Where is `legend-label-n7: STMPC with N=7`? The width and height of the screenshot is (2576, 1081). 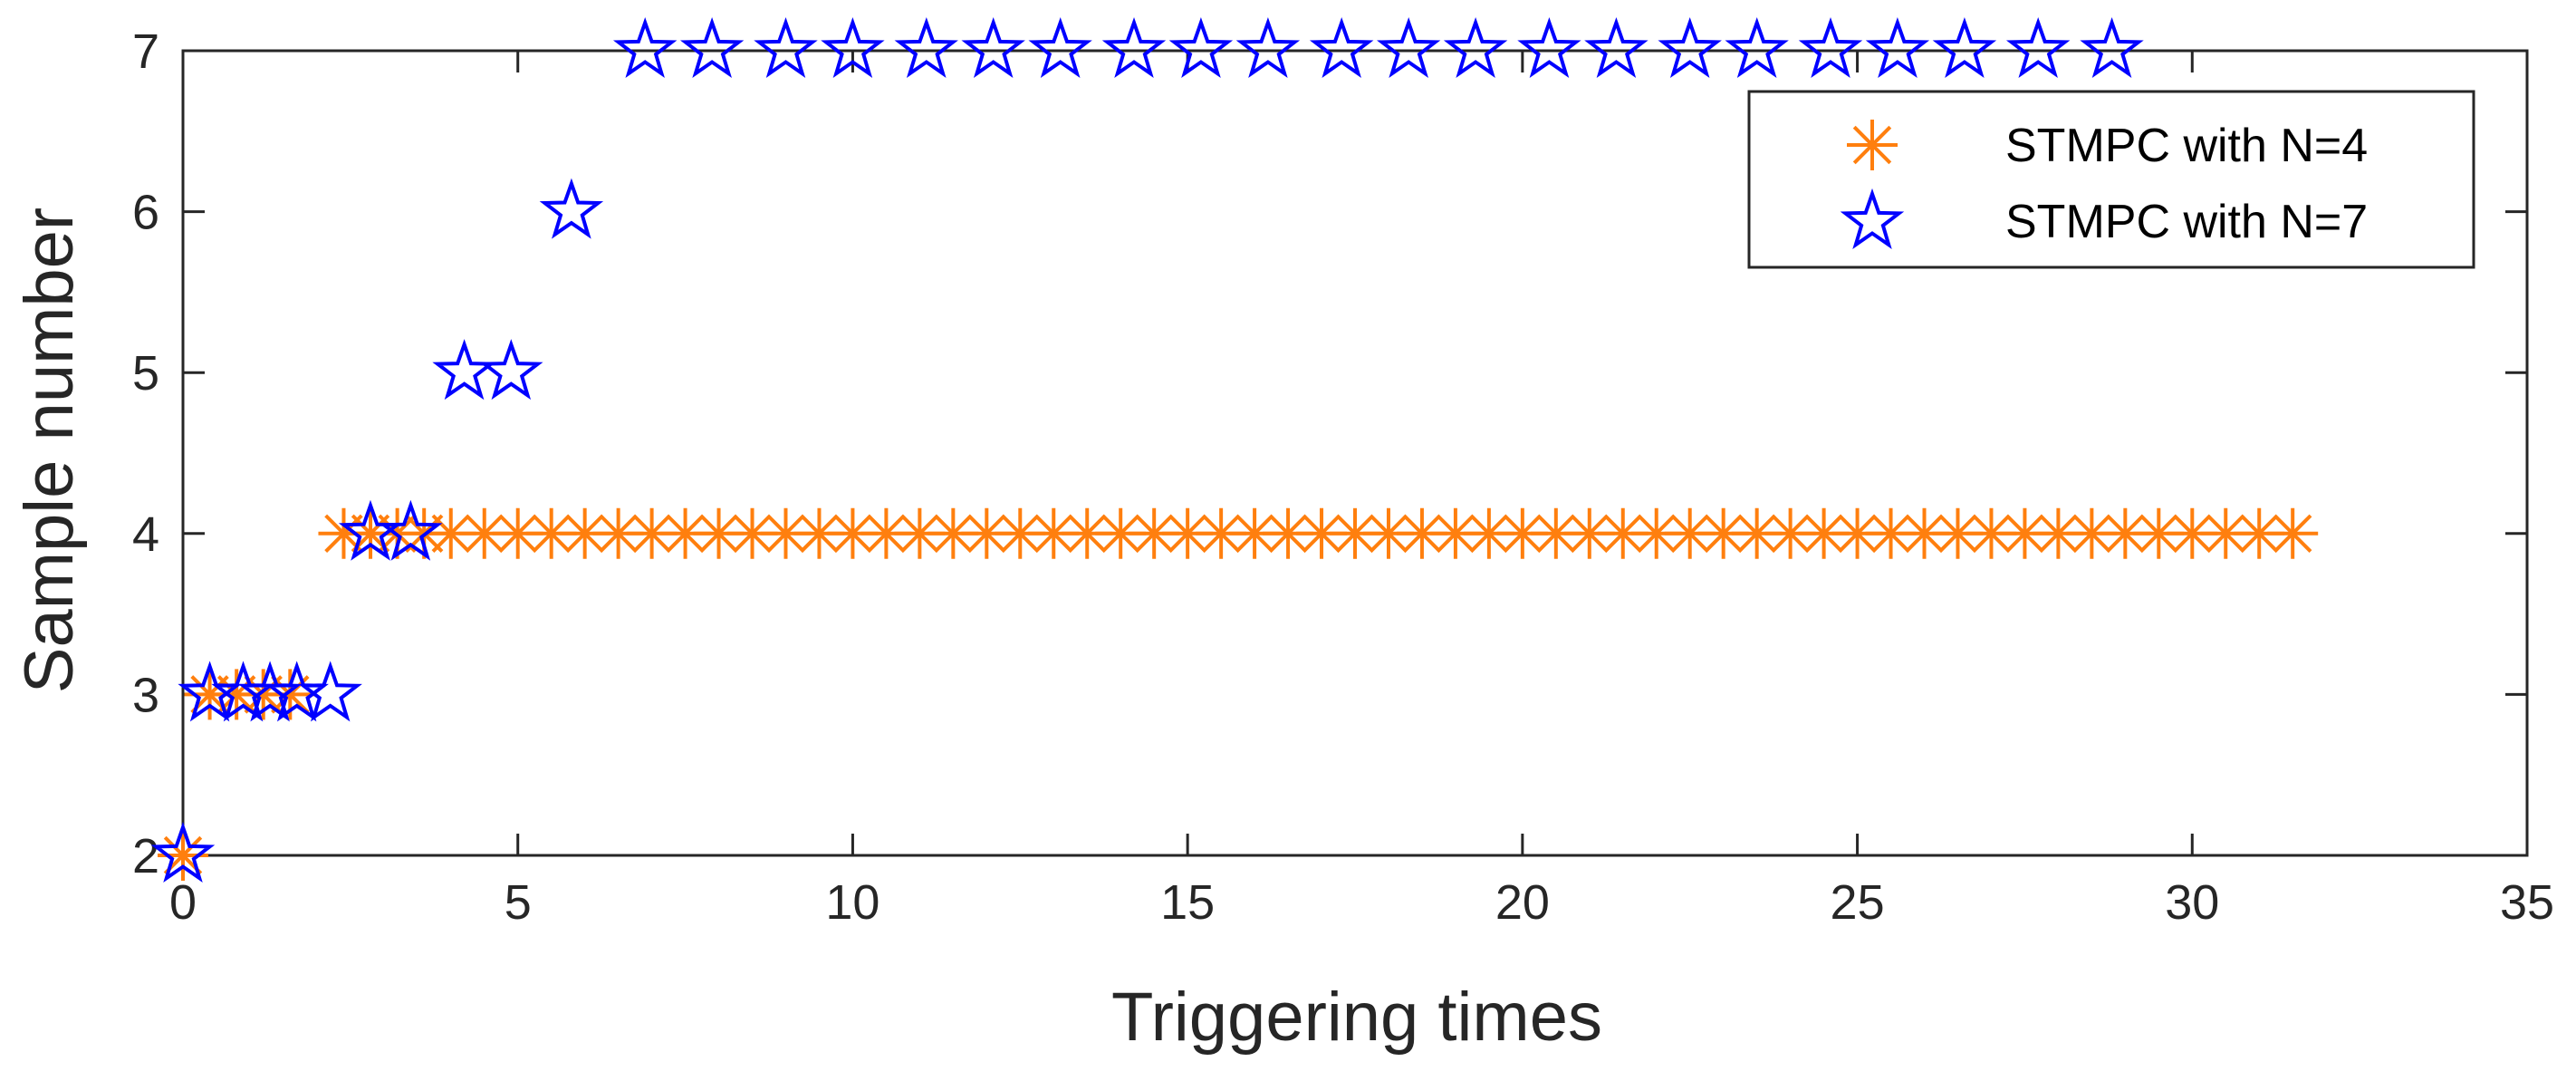 legend-label-n7: STMPC with N=7 is located at coordinates (2186, 222).